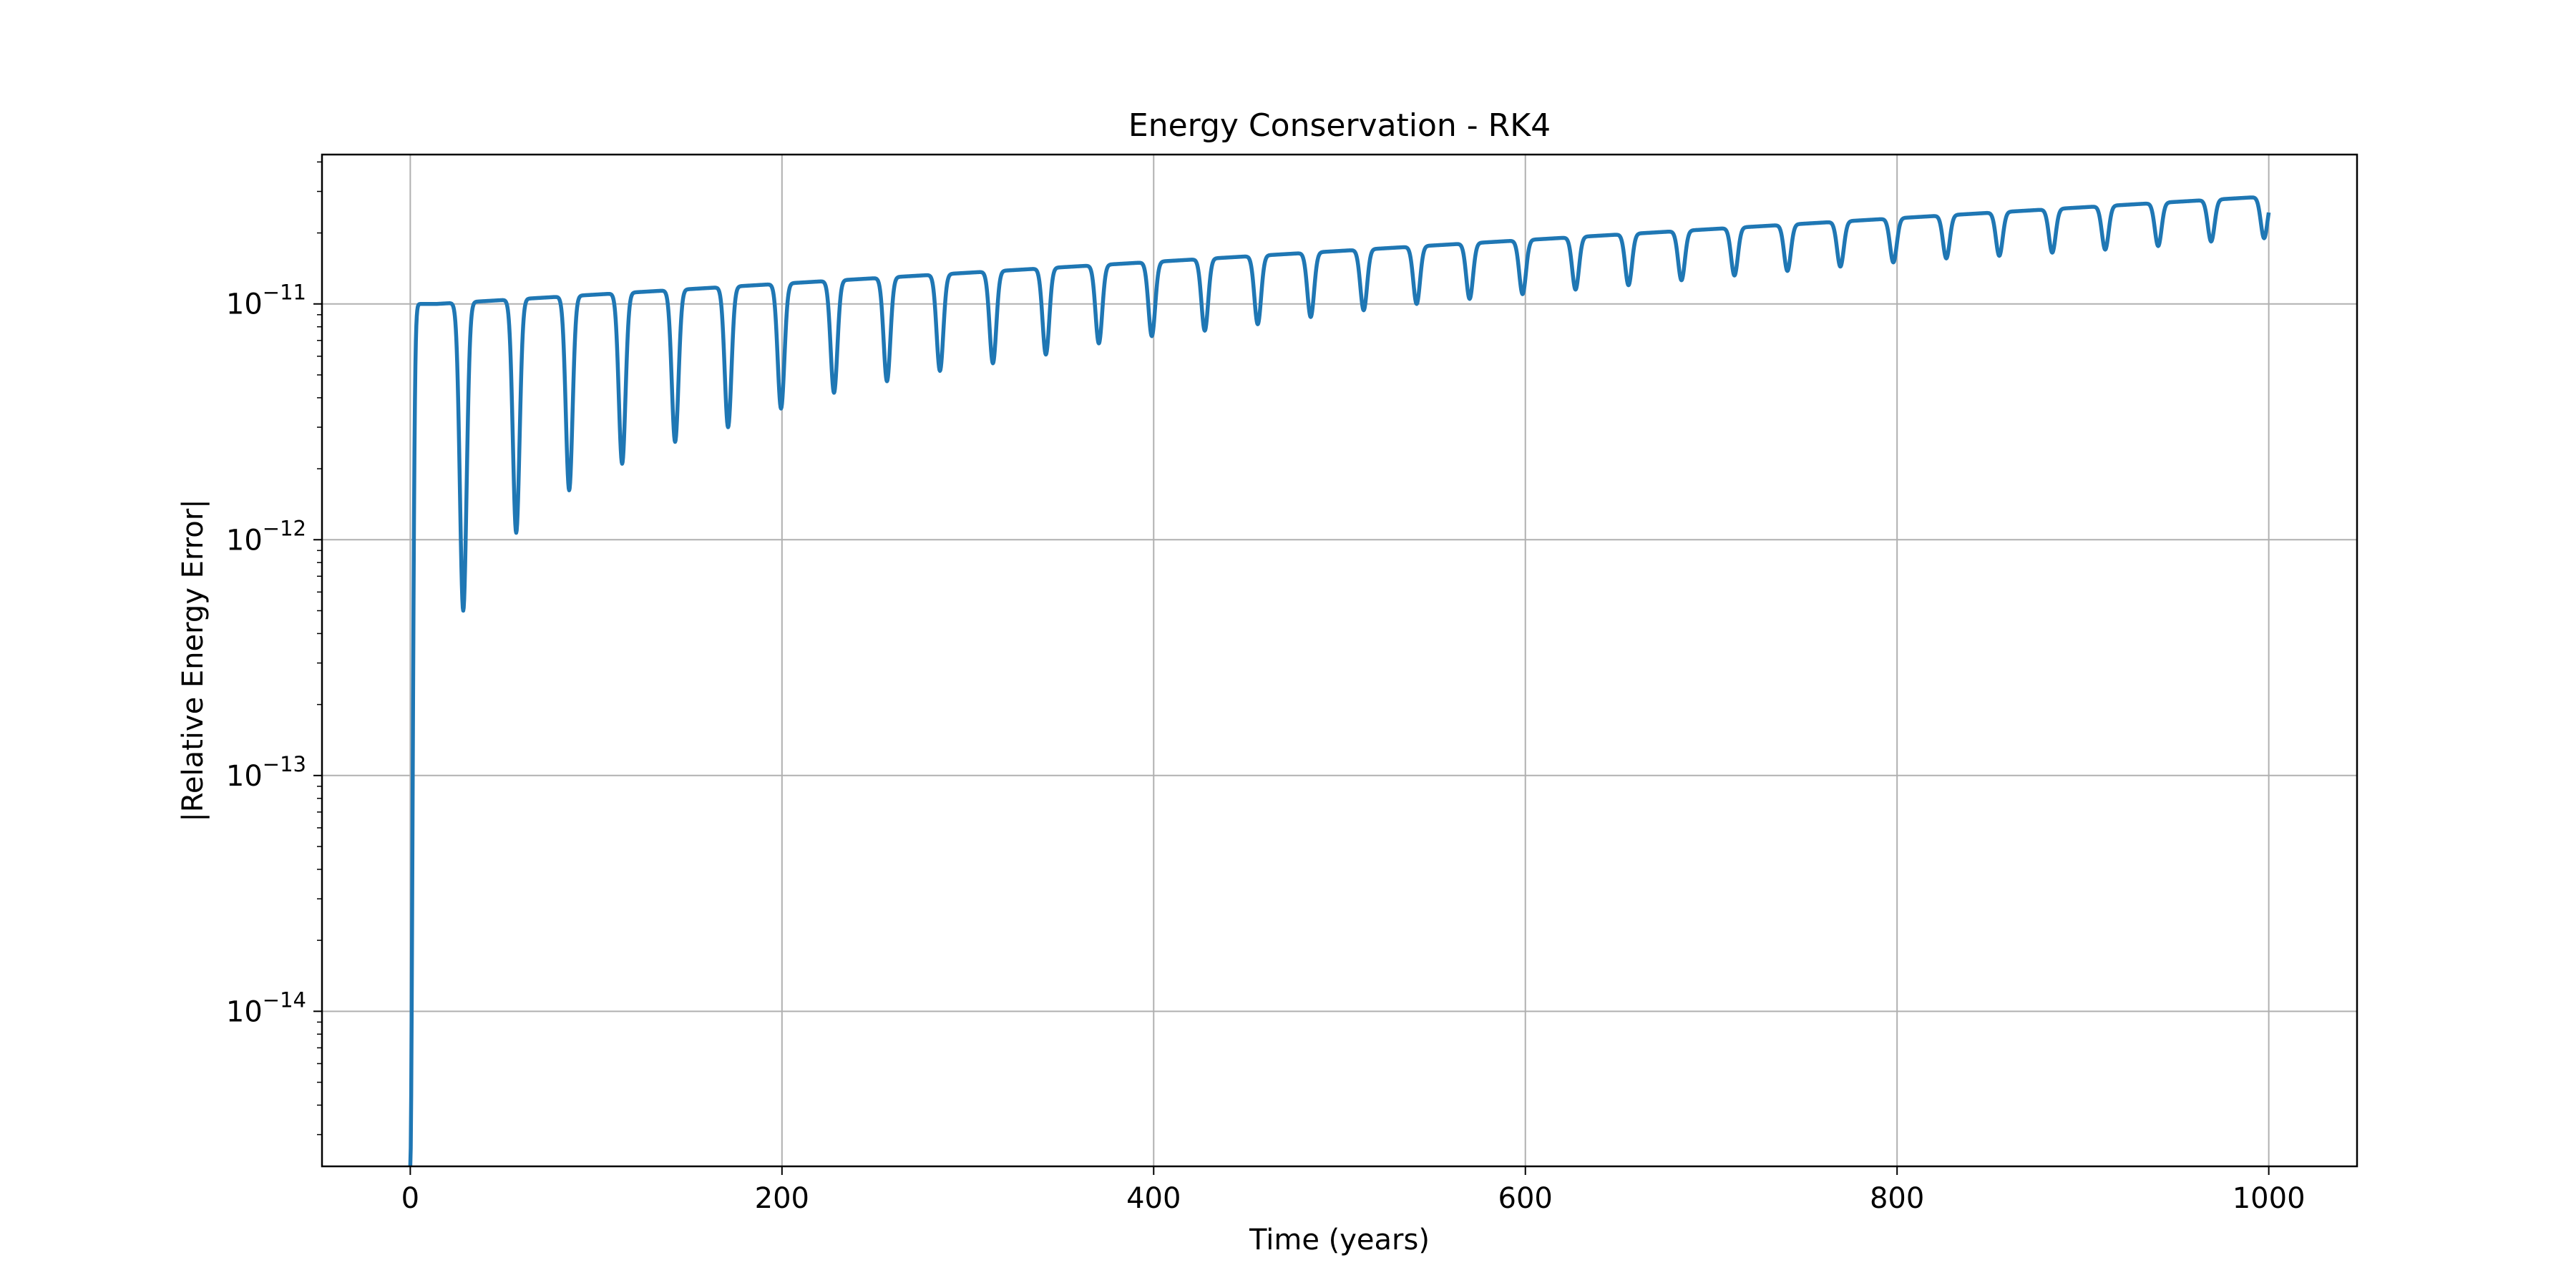 This screenshot has width=2576, height=1288. What do you see at coordinates (2269, 1198) in the screenshot?
I see `x-tick-label: 1000` at bounding box center [2269, 1198].